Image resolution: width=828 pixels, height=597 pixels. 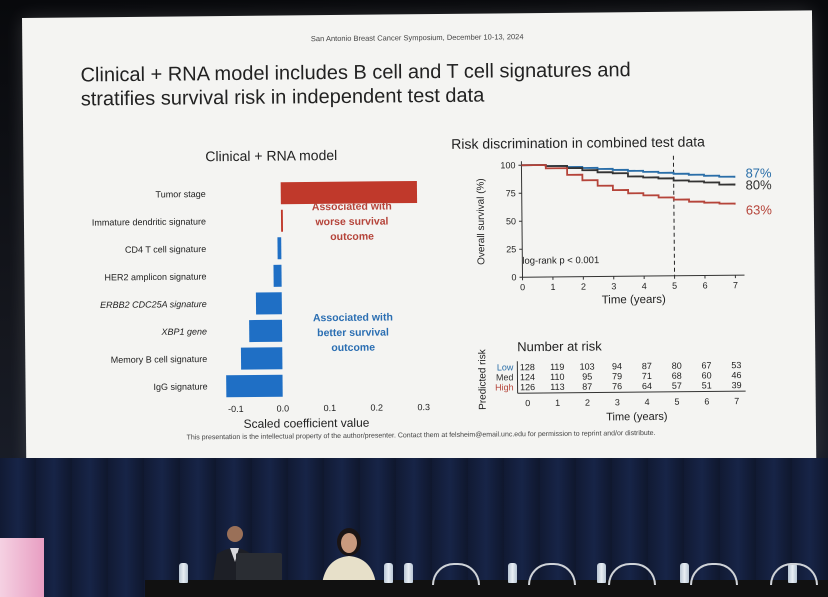 What do you see at coordinates (352, 237) in the screenshot?
I see `annotation-worse-line-3: outcome` at bounding box center [352, 237].